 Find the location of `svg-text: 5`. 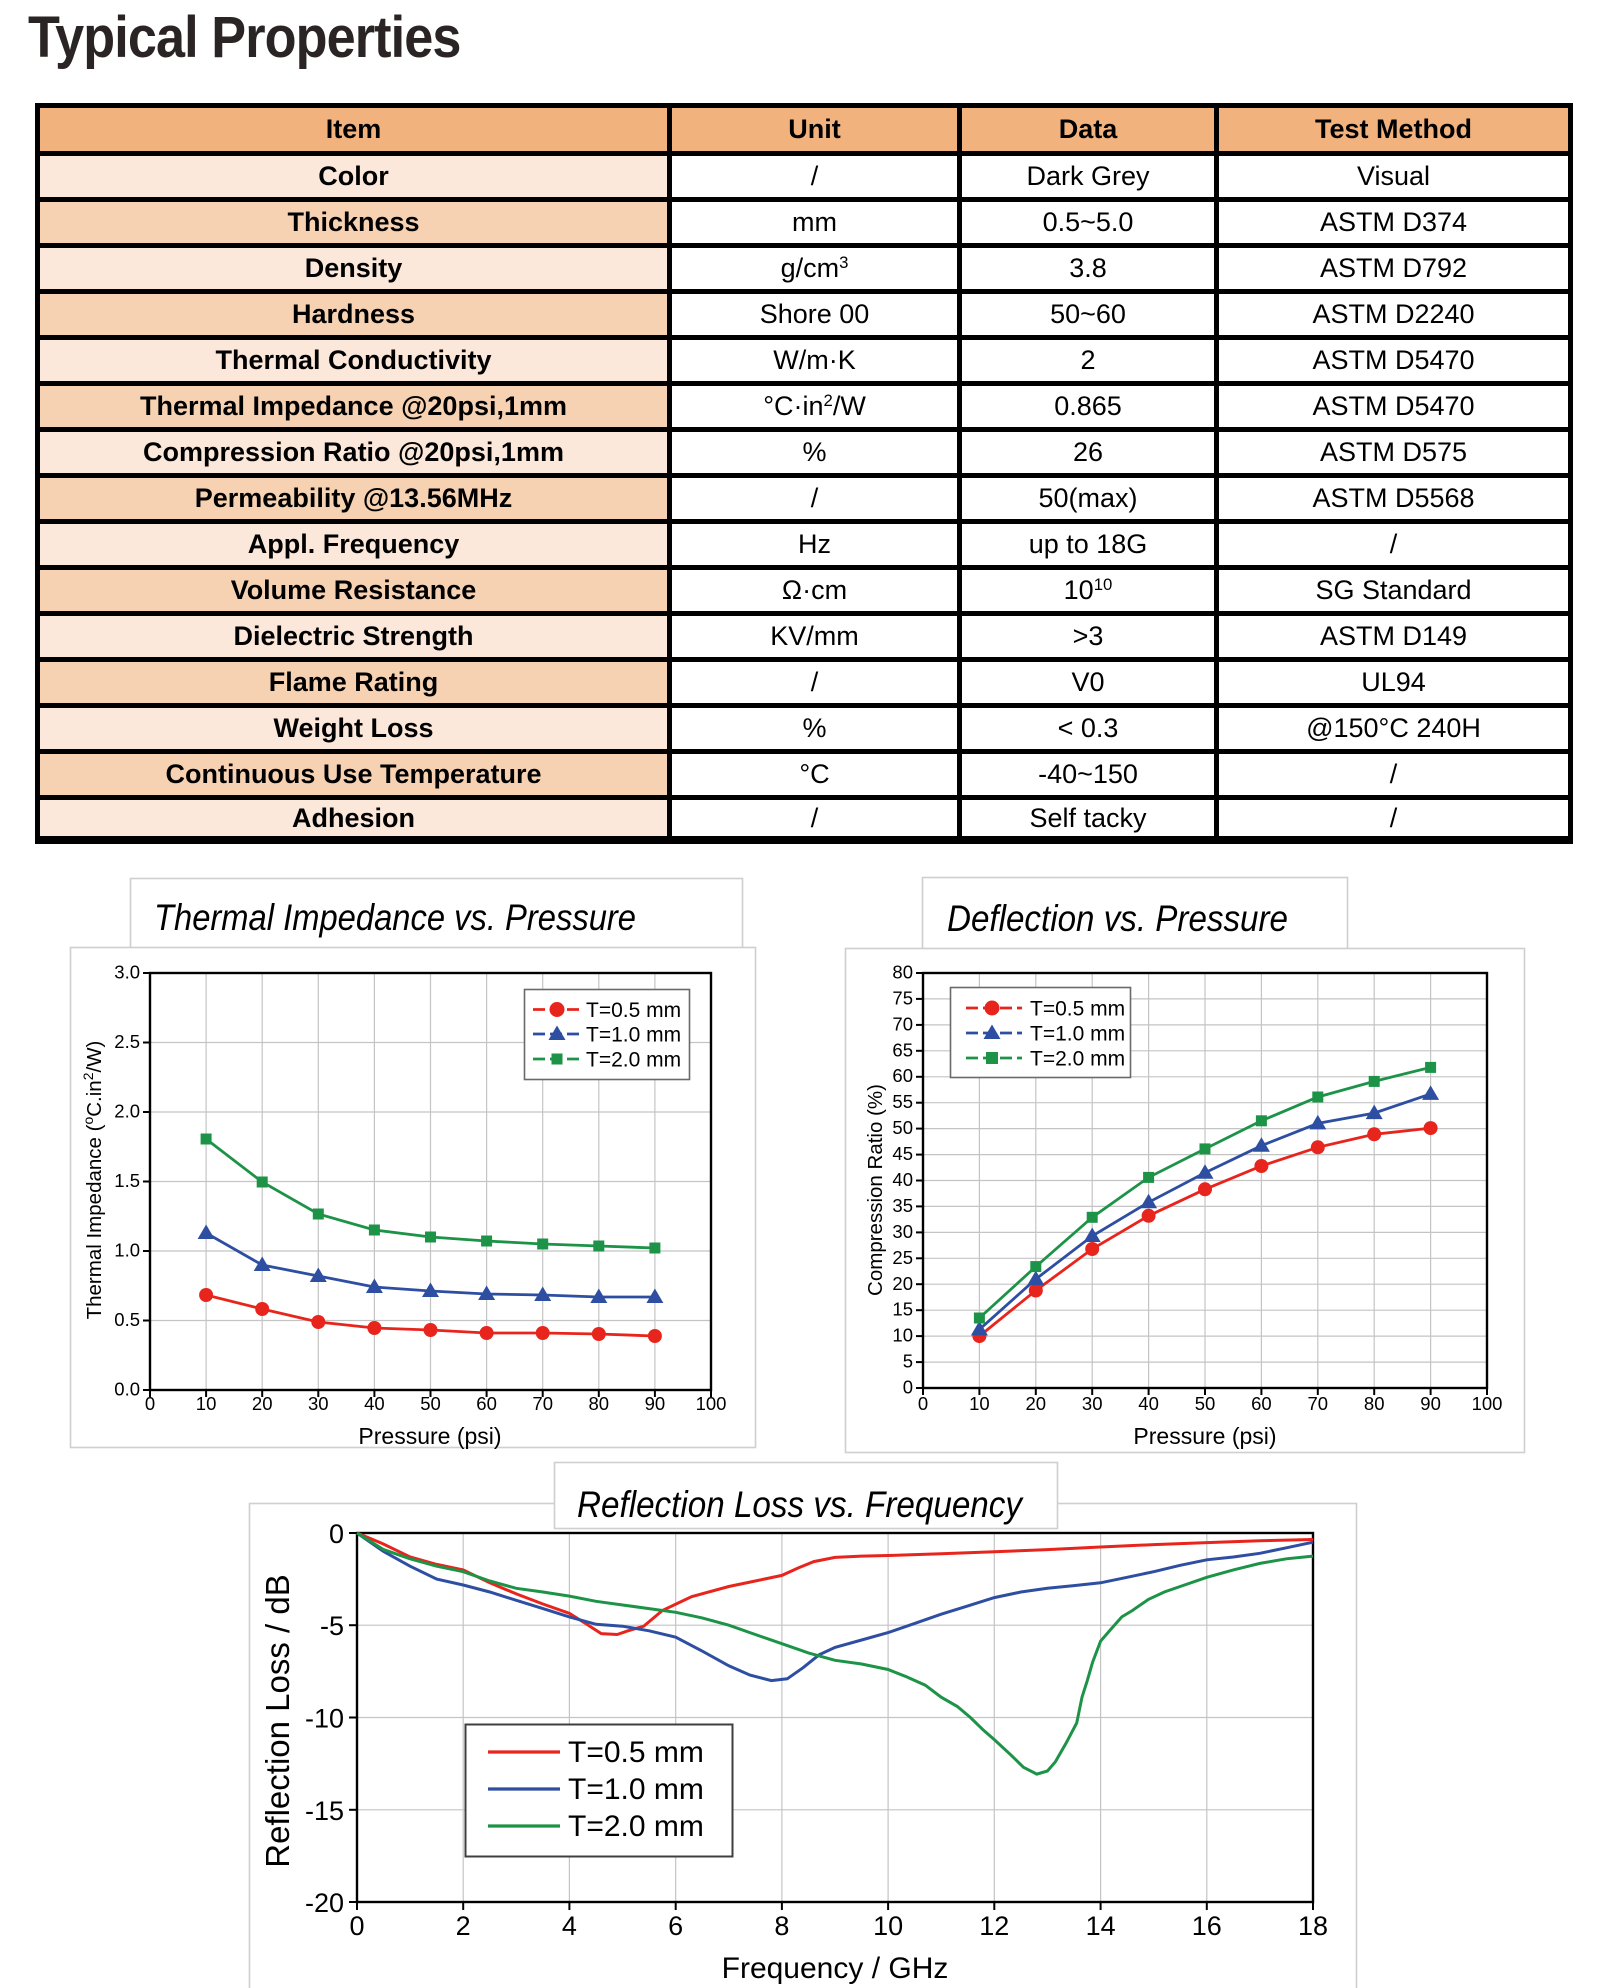

svg-text: 5 is located at coordinates (908, 1361).